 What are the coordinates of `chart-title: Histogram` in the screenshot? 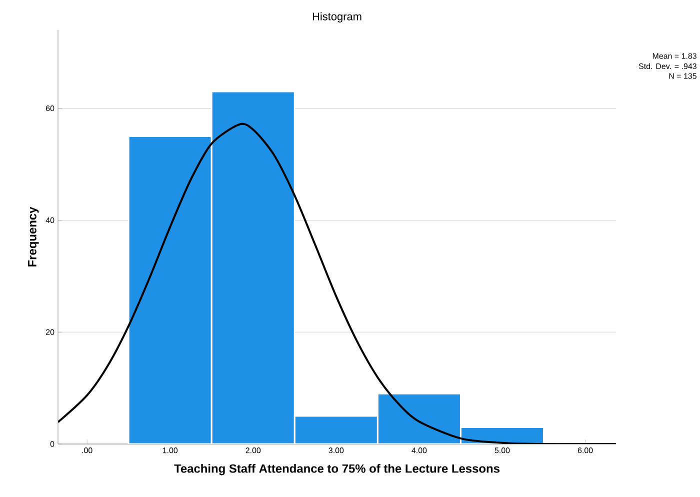 It's located at (337, 17).